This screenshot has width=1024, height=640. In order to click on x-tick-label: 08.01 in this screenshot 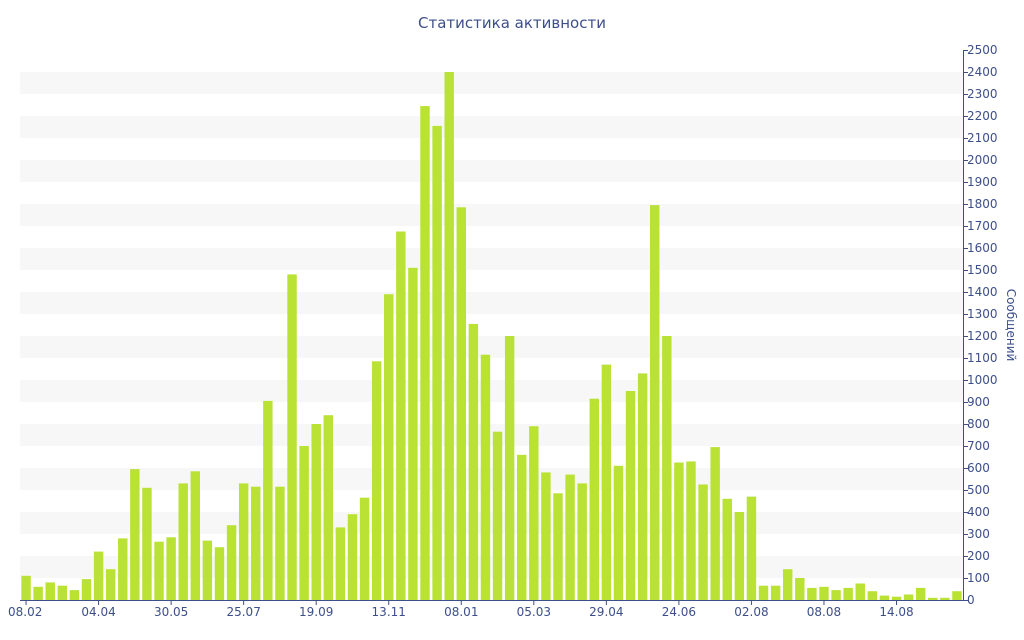, I will do `click(461, 612)`.